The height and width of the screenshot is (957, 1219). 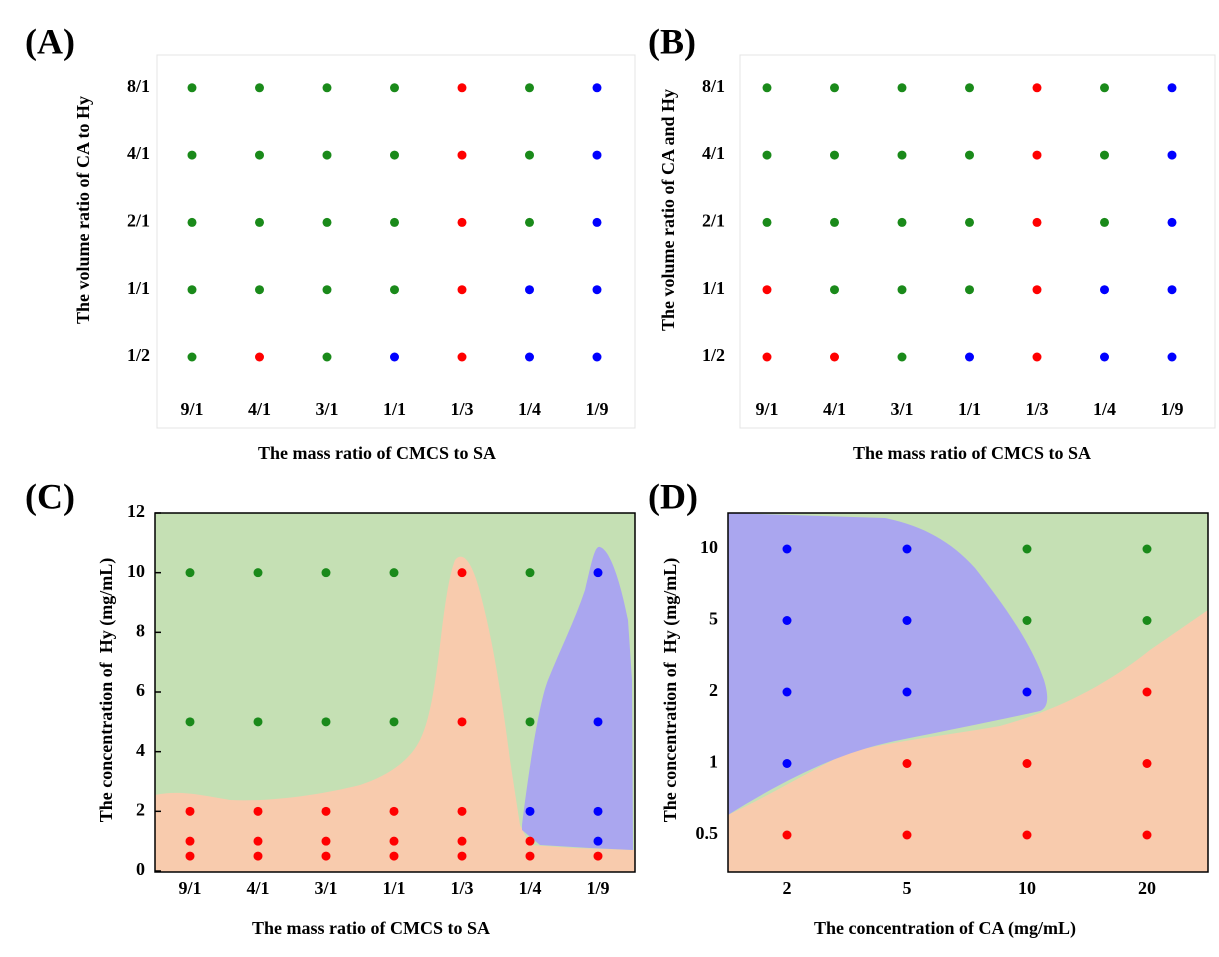 I want to click on x-tick-label: 9/1, so click(x=766, y=409).